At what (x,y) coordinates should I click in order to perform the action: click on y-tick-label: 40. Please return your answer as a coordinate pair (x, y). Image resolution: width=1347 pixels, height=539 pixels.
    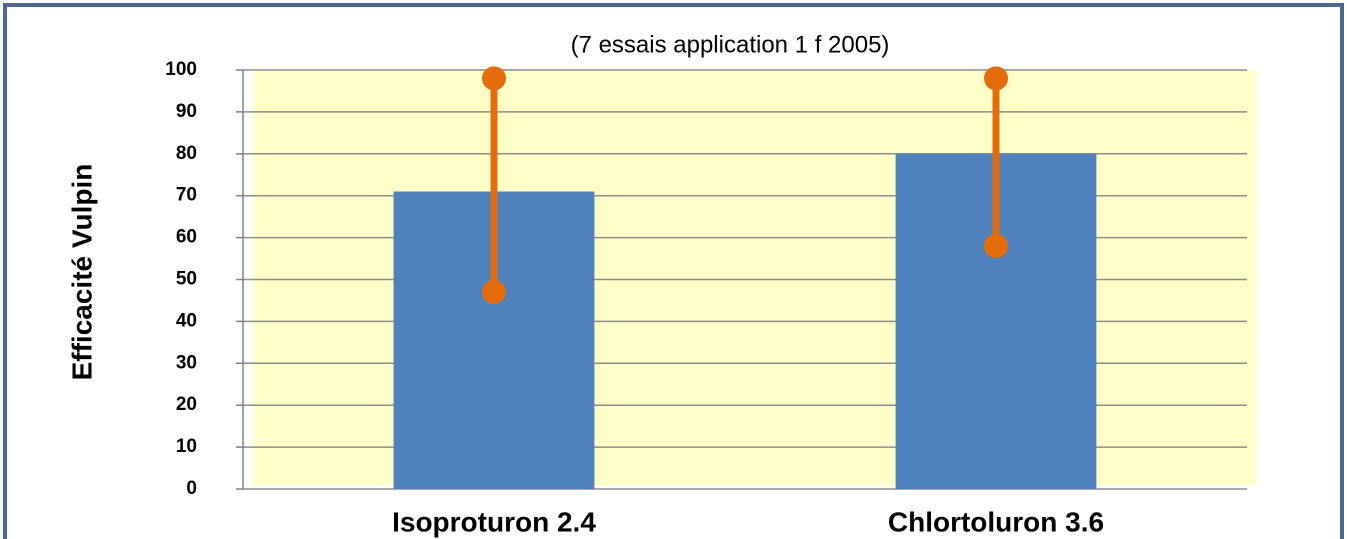
    Looking at the image, I should click on (186, 320).